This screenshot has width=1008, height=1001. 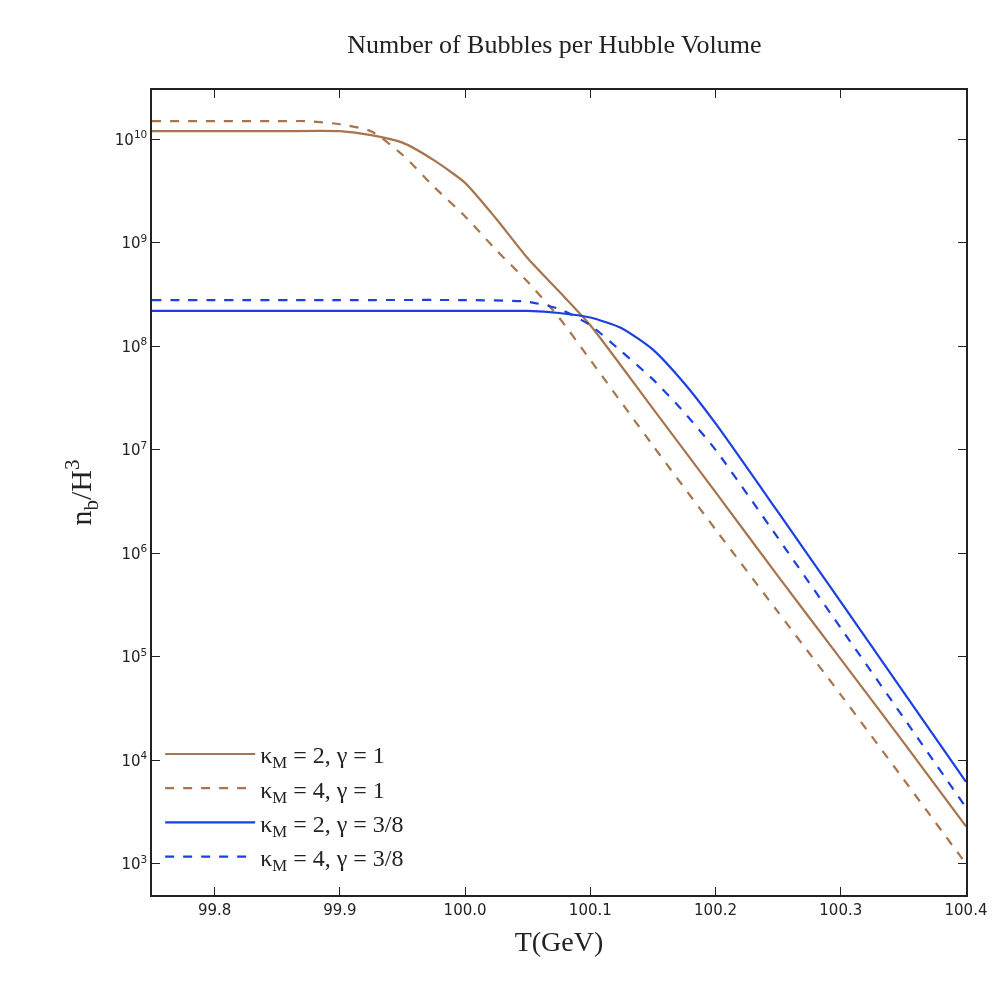 What do you see at coordinates (966, 909) in the screenshot?
I see `x-tick-label: 100.4` at bounding box center [966, 909].